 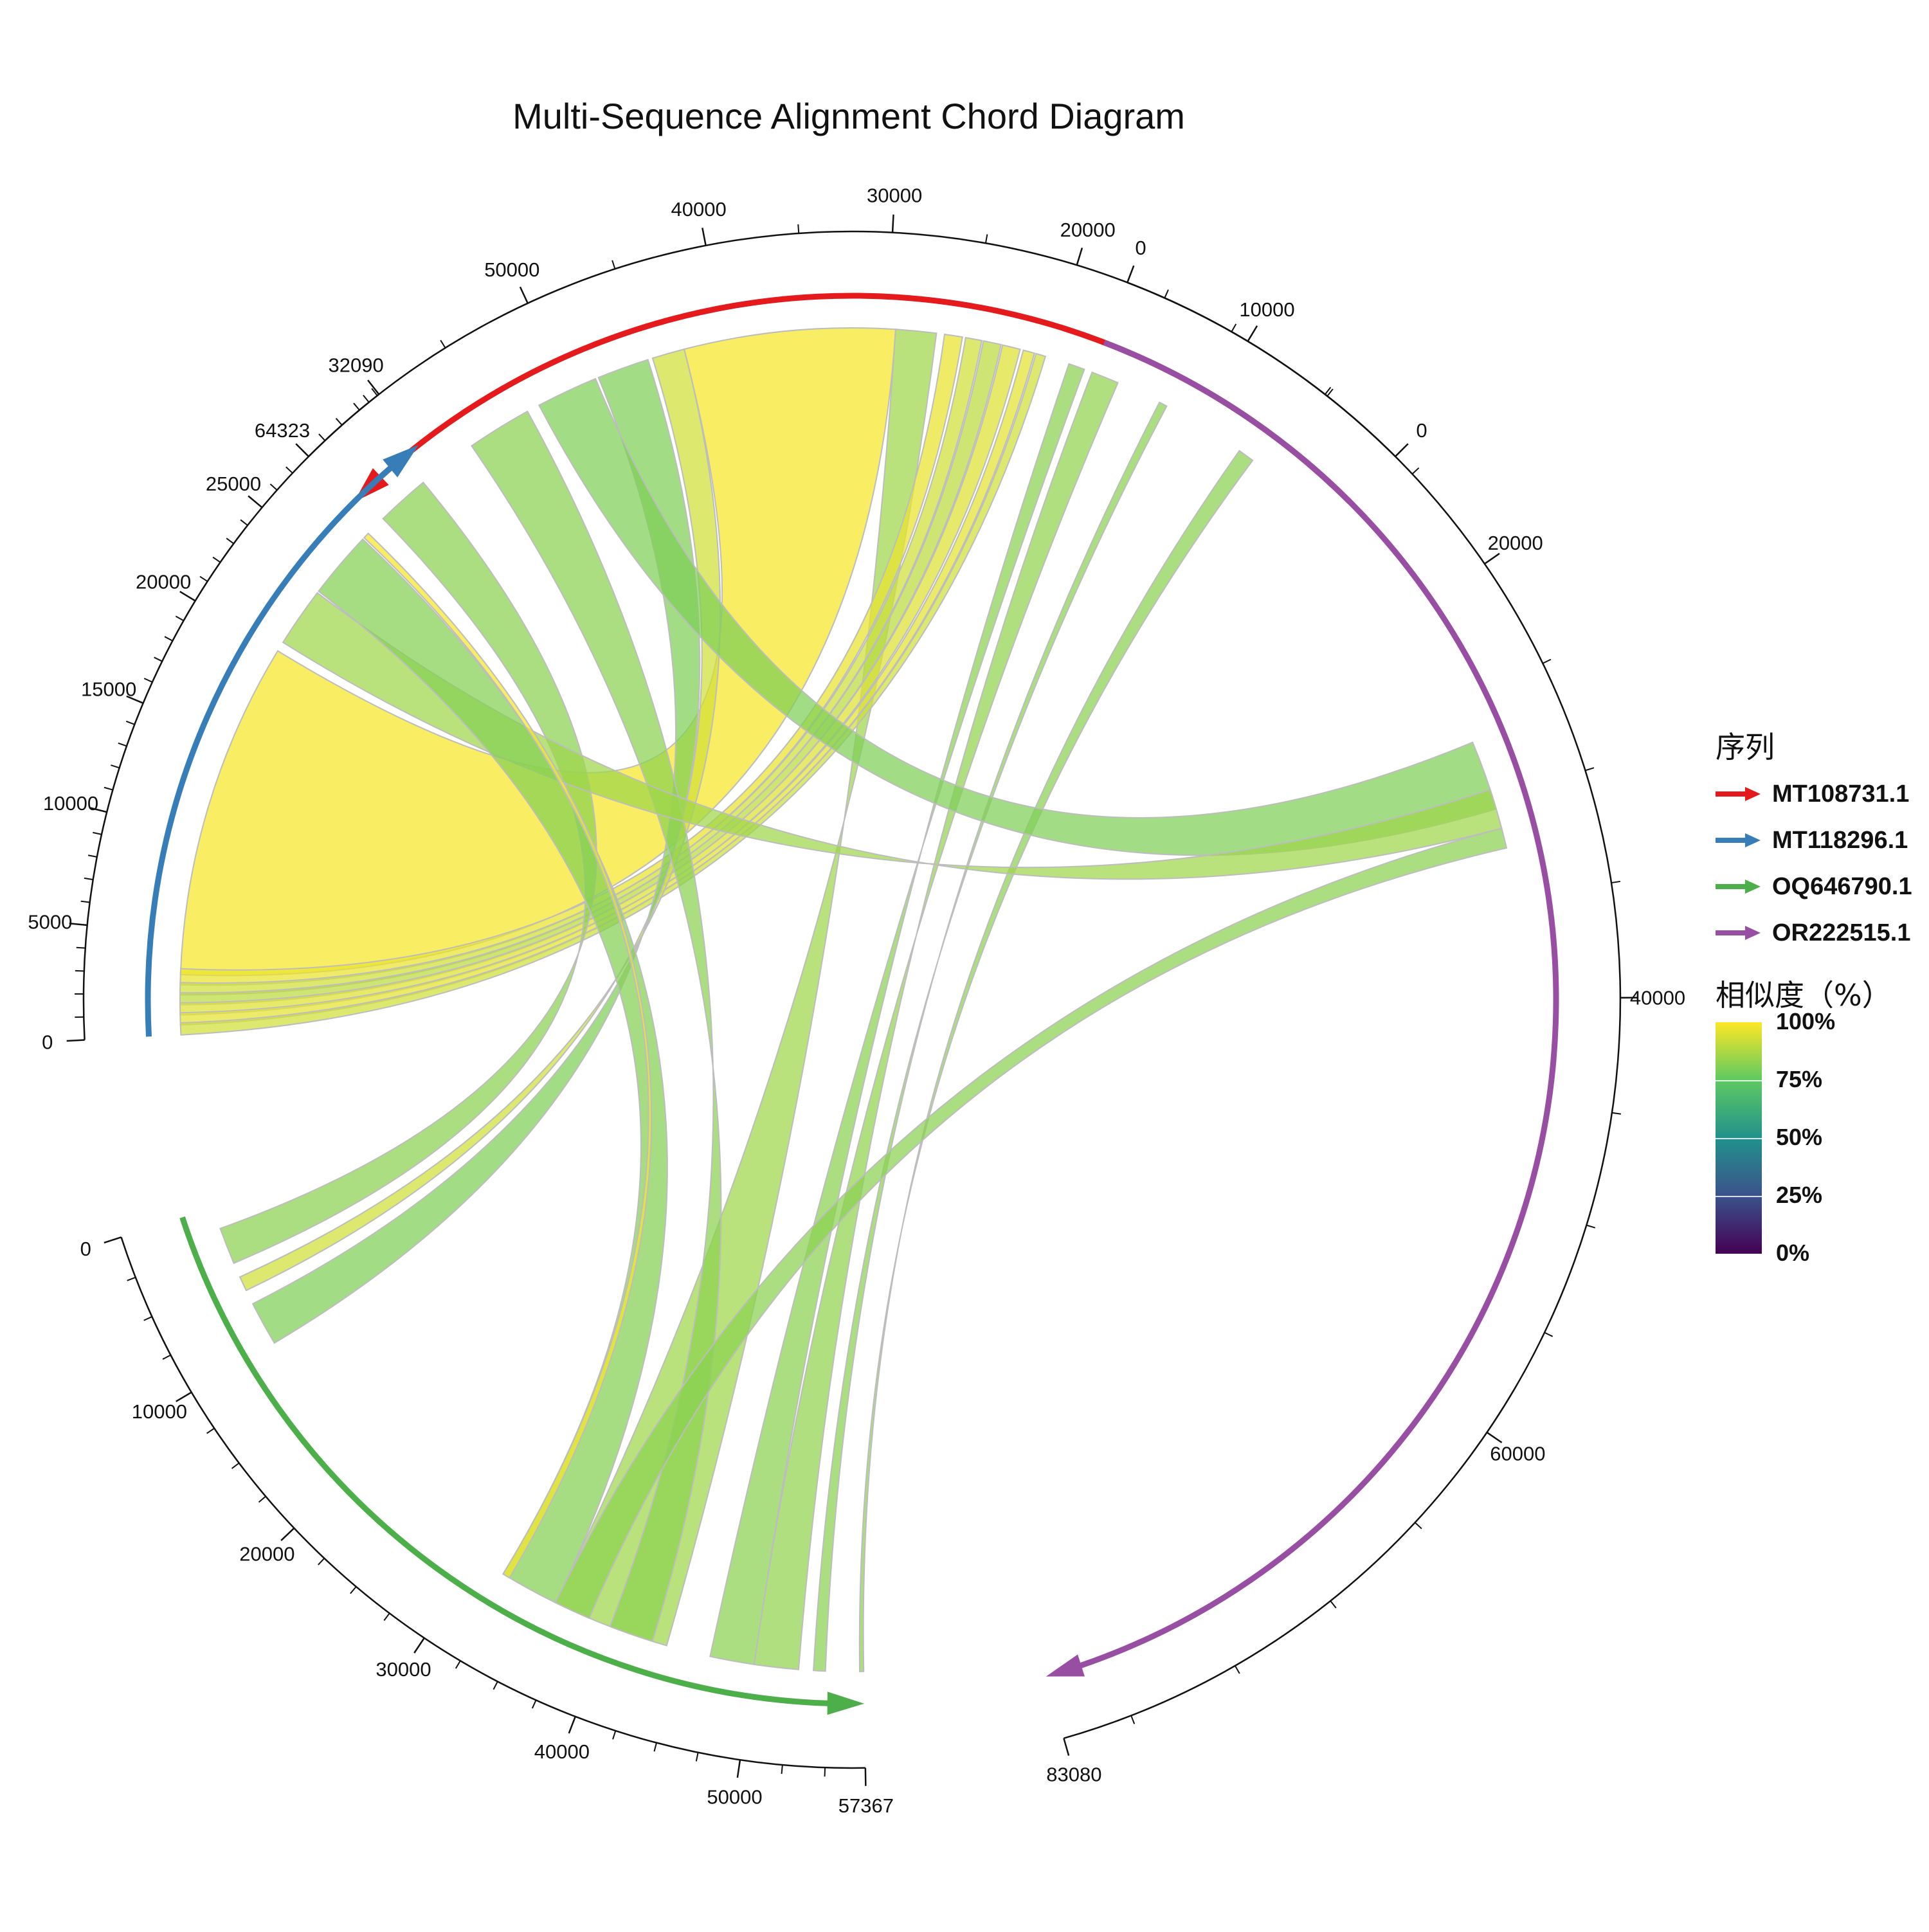 I want to click on legend-label: MT118296.1, so click(x=1840, y=840).